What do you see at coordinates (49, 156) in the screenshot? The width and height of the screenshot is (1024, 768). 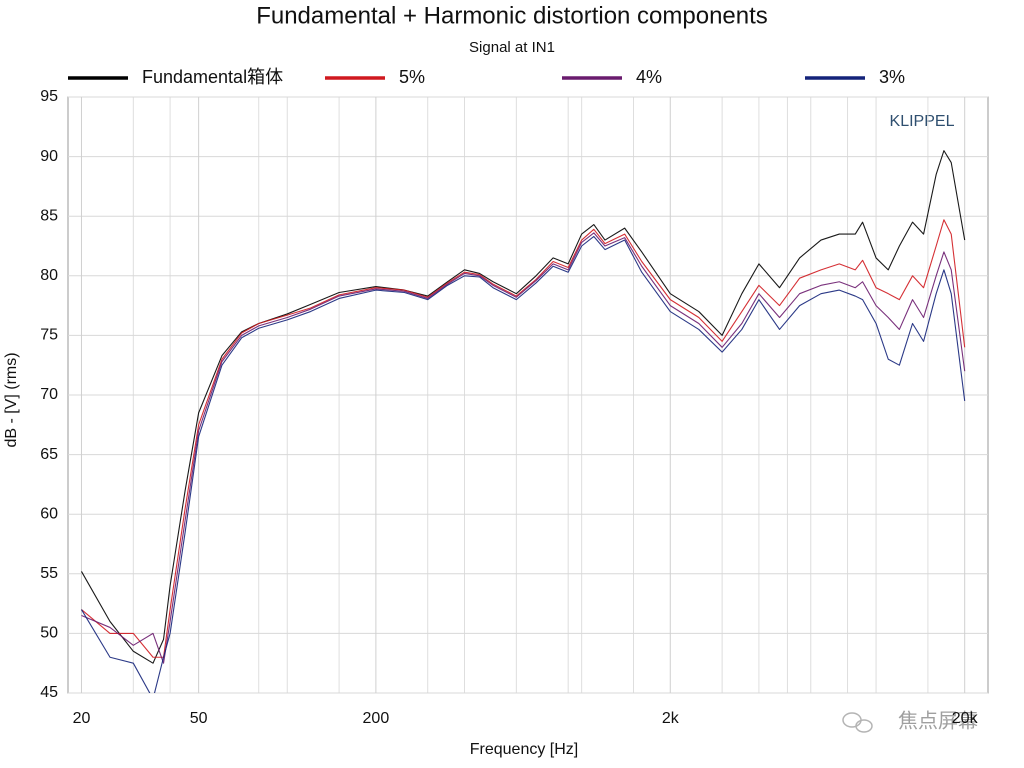 I see `y-tick-label: 90` at bounding box center [49, 156].